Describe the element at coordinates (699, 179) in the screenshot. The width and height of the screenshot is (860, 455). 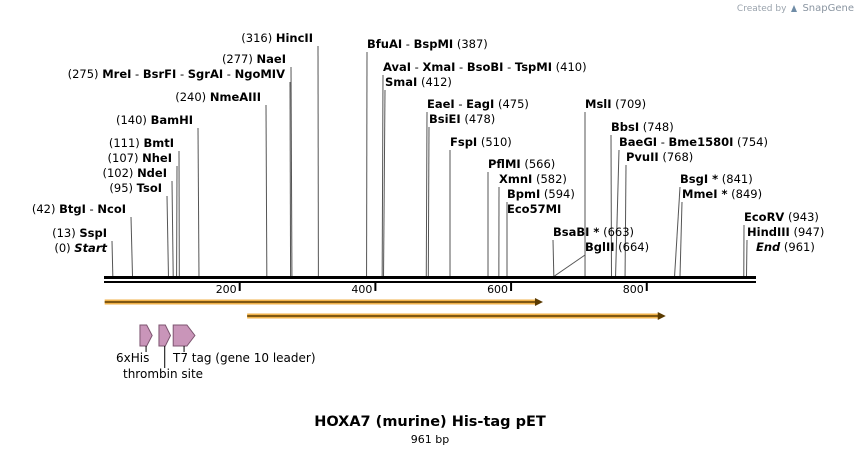
I see `enzyme-name: BsgI *` at that location.